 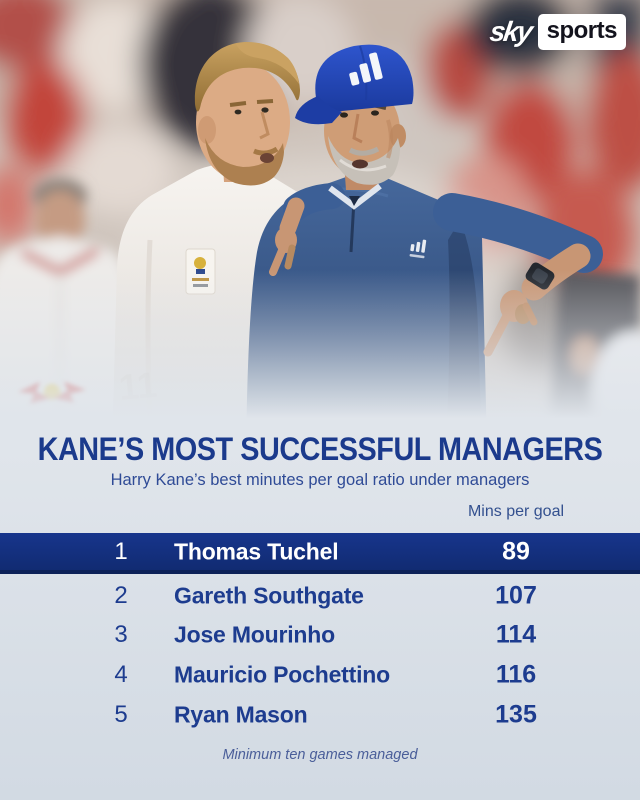 I want to click on sky-sports-logo: sky sports, so click(x=556, y=32).